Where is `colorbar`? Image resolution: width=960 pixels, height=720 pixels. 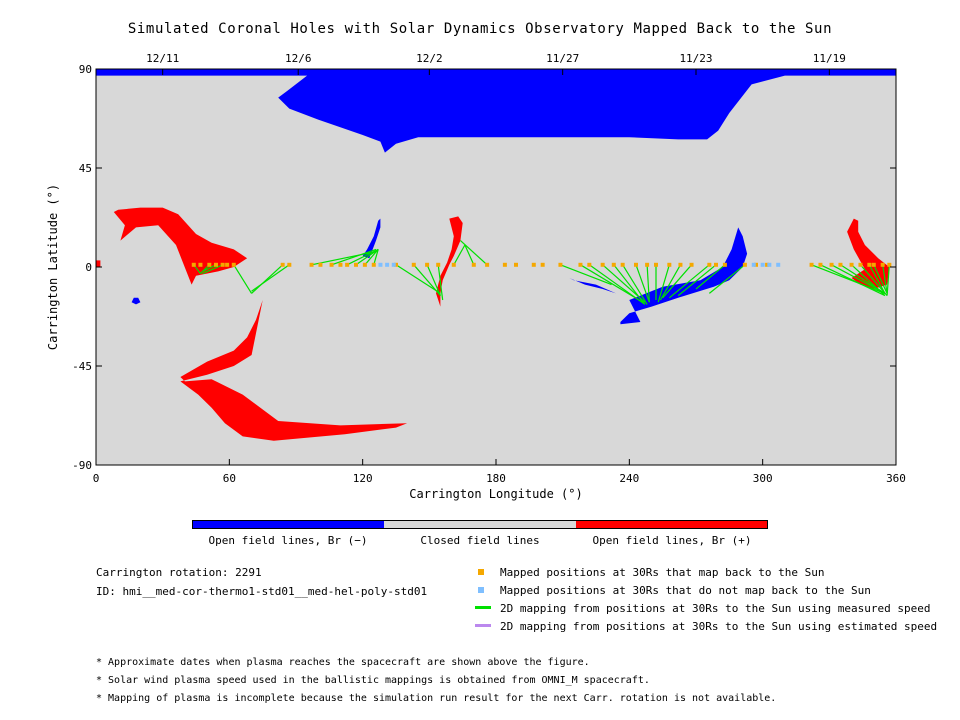 colorbar is located at coordinates (480, 524).